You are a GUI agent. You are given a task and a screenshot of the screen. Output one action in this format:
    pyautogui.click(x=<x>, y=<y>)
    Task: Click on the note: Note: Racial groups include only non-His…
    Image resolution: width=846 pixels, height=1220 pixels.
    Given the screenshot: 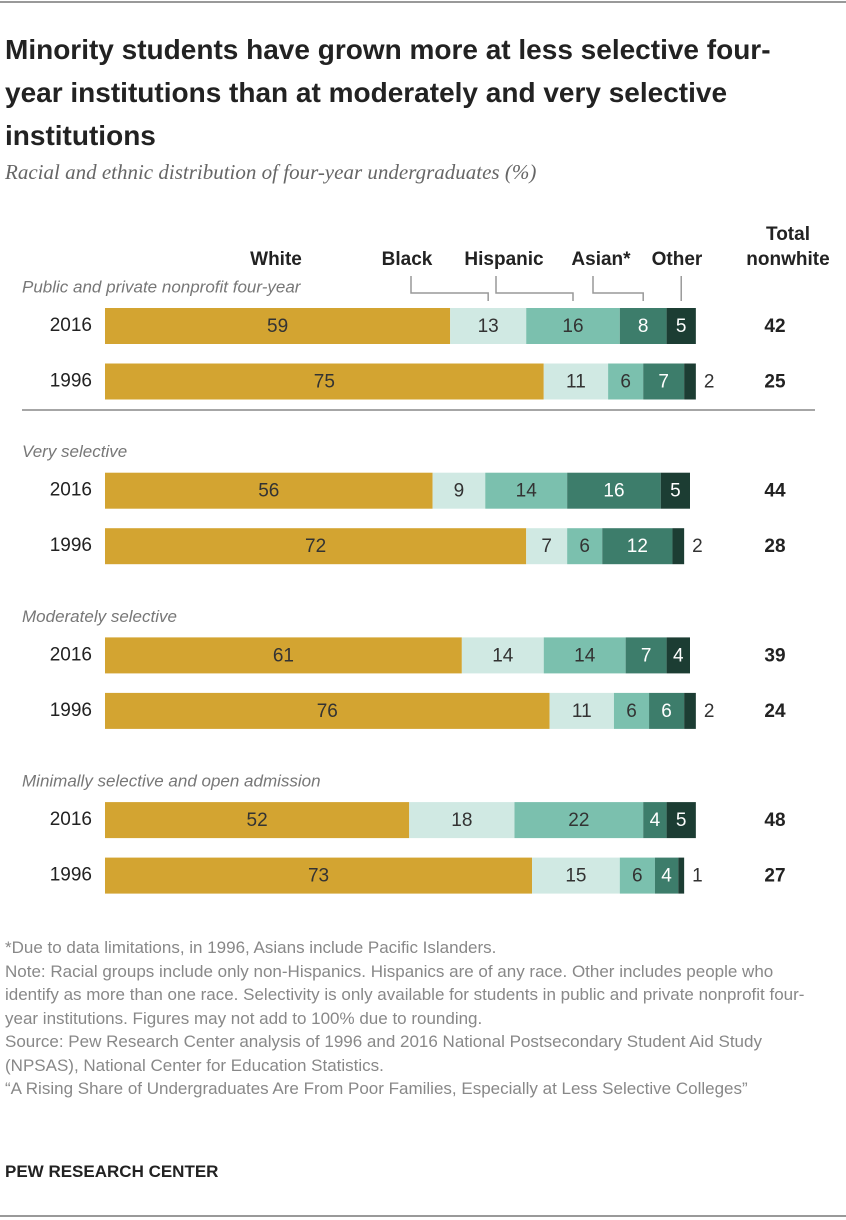 What is the action you would take?
    pyautogui.click(x=405, y=994)
    